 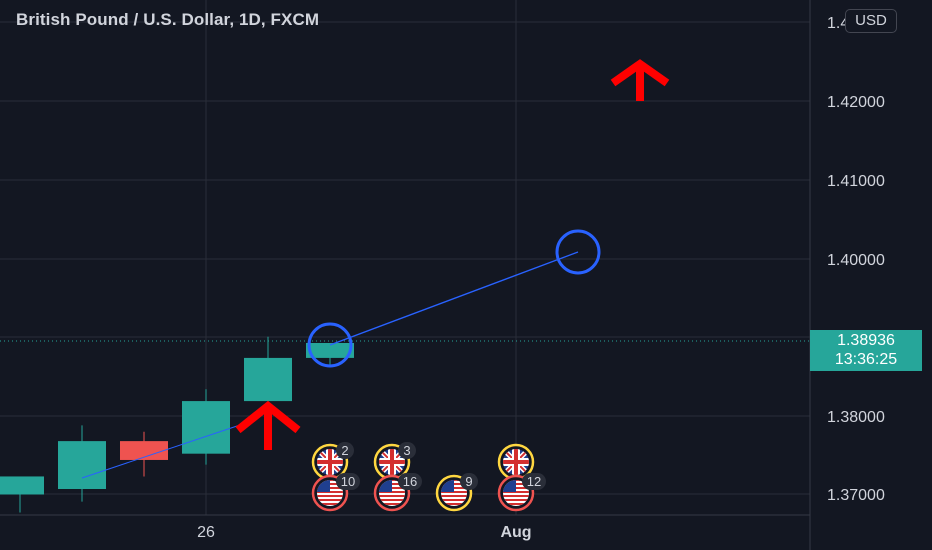 I want to click on price-tick-label: 1.42000, so click(x=856, y=102).